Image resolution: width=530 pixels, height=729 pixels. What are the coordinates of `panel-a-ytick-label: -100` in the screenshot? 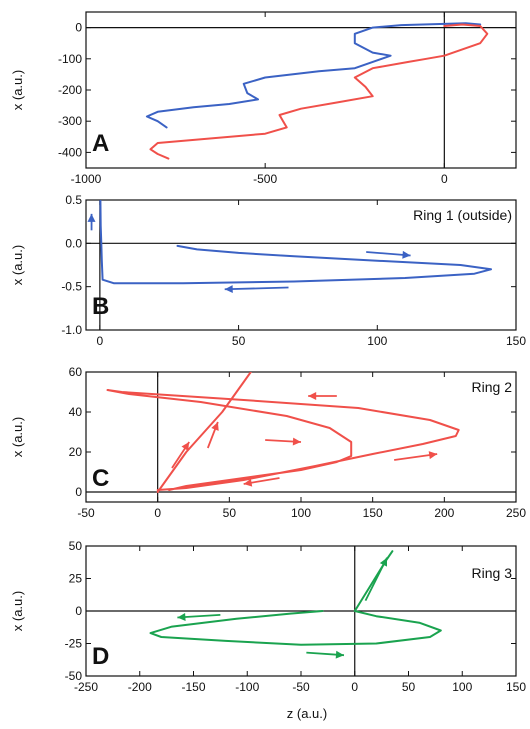 It's located at (70, 59).